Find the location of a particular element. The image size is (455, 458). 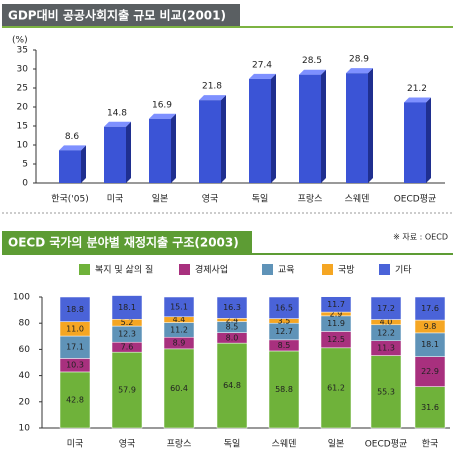

value-label: 12.3 is located at coordinates (127, 334).